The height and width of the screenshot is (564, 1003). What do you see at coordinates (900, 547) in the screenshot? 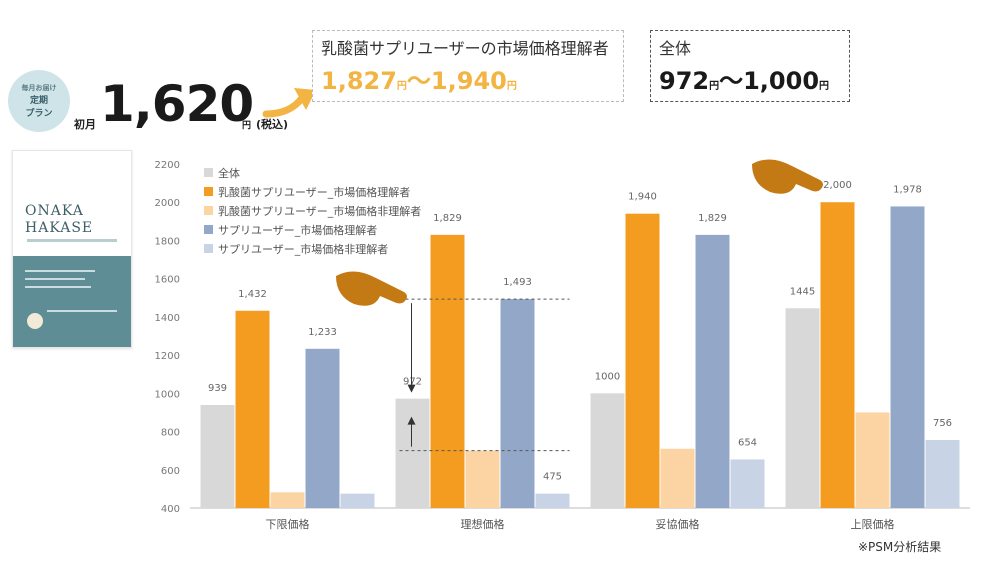
I see `footnote: ※PSM分析結果` at bounding box center [900, 547].